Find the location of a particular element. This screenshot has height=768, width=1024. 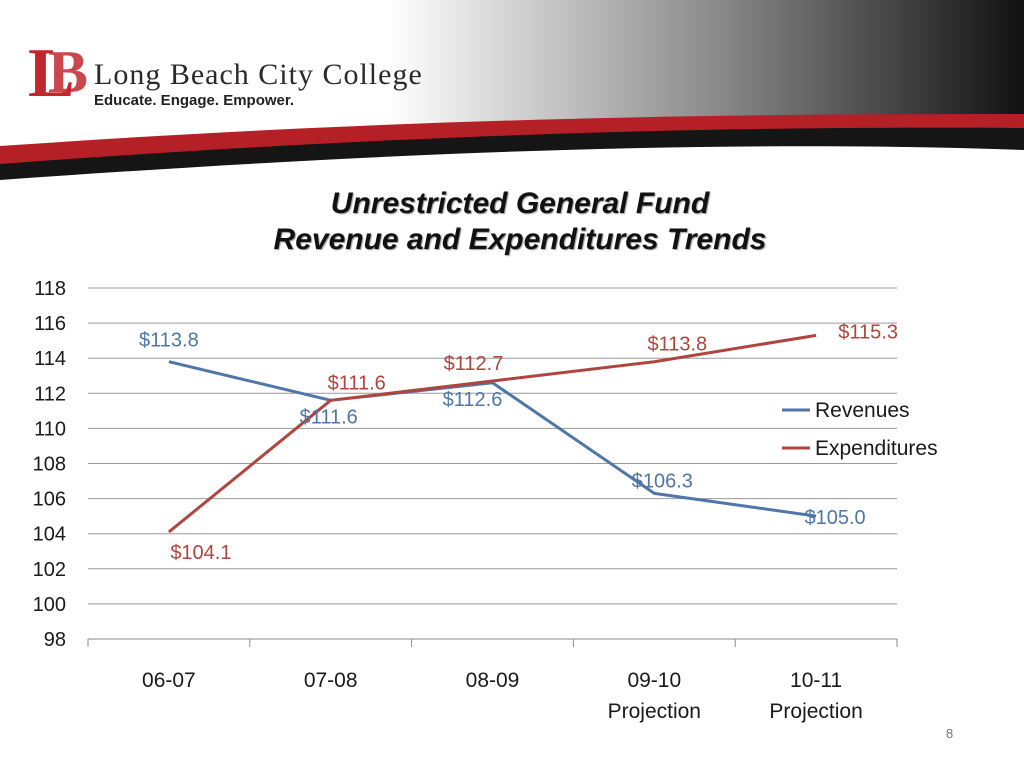

series-line-revenues is located at coordinates (492, 439).